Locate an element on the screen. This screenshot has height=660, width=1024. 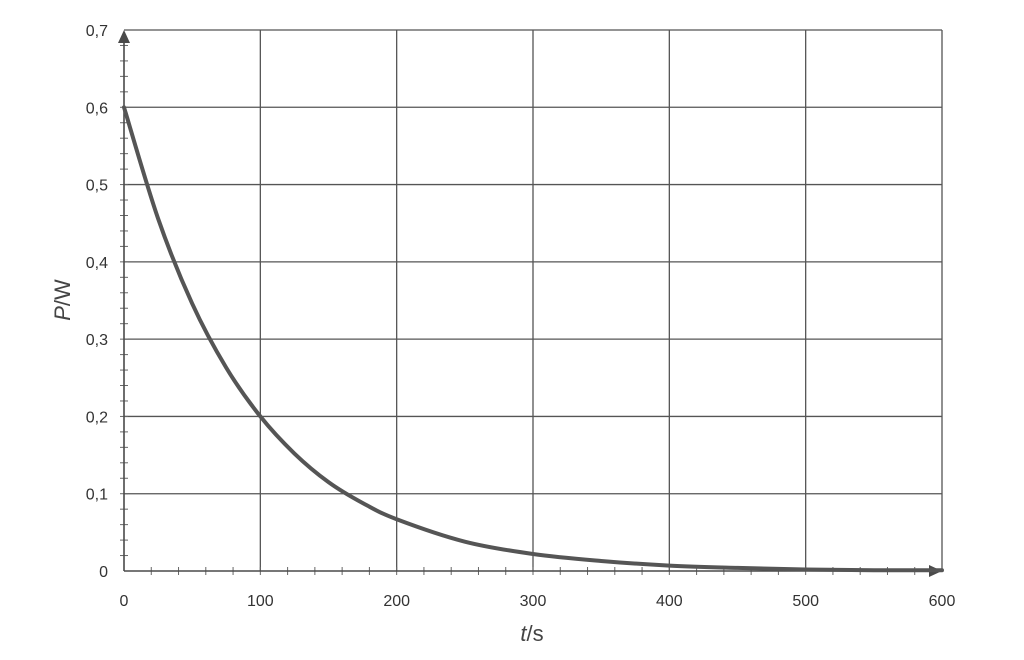
y-tick-label-4: 0,4 is located at coordinates (97, 263).